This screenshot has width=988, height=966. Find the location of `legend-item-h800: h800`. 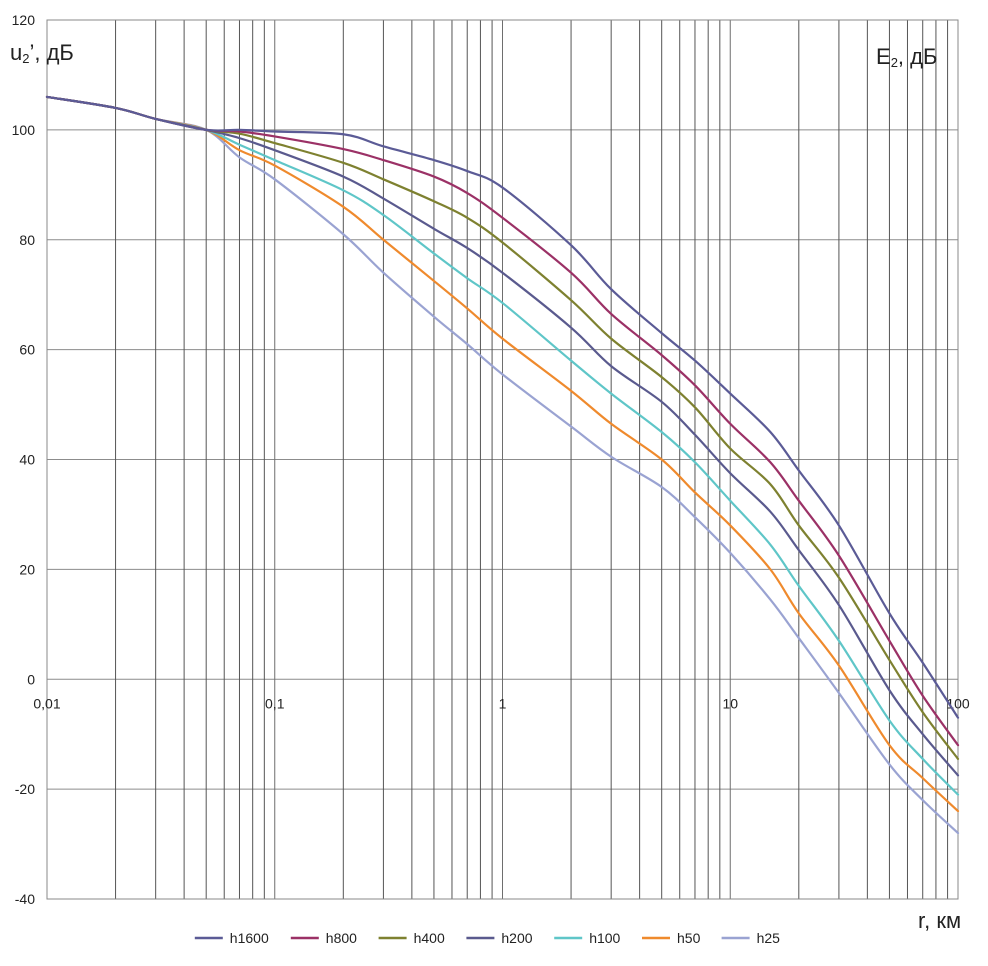

legend-item-h800: h800 is located at coordinates (323, 938).